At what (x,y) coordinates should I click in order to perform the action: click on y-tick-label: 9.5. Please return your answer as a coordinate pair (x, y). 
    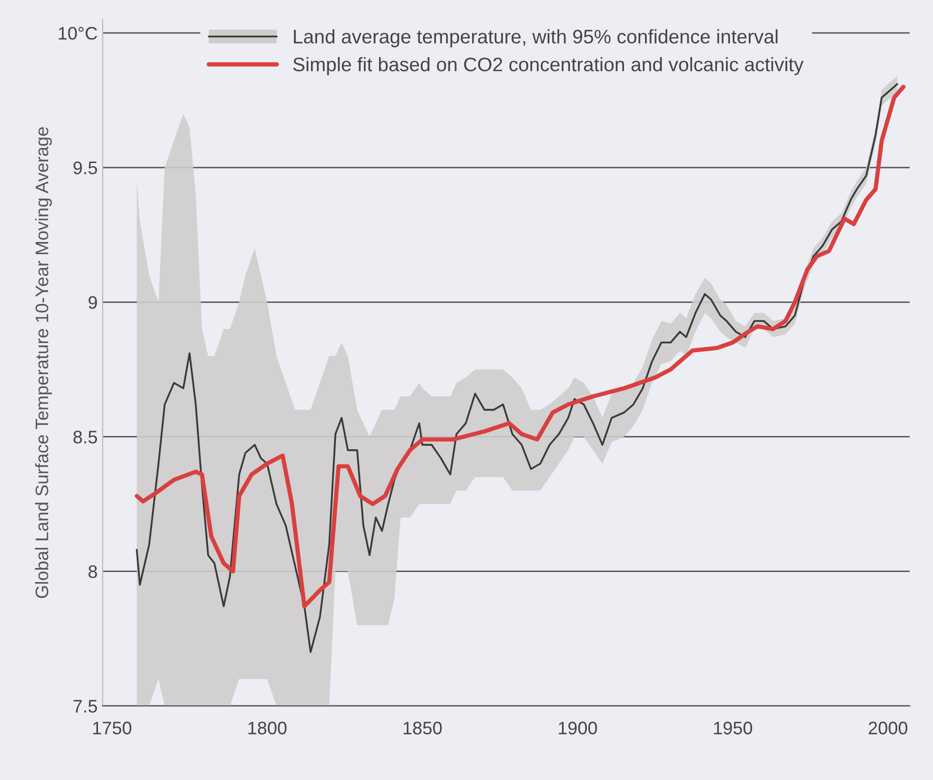
    Looking at the image, I should click on (86, 167).